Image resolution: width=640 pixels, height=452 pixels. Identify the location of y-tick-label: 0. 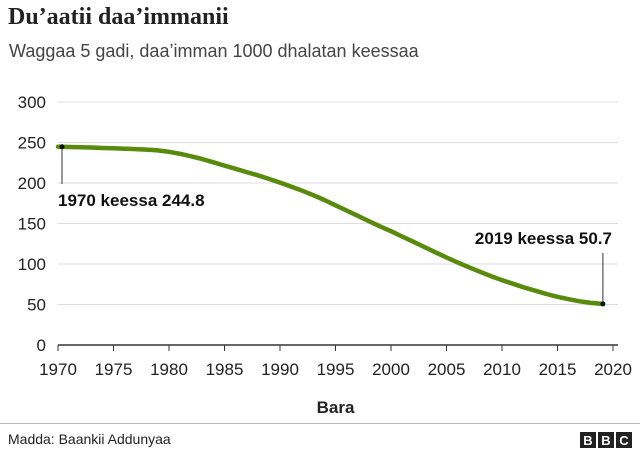
(41, 345).